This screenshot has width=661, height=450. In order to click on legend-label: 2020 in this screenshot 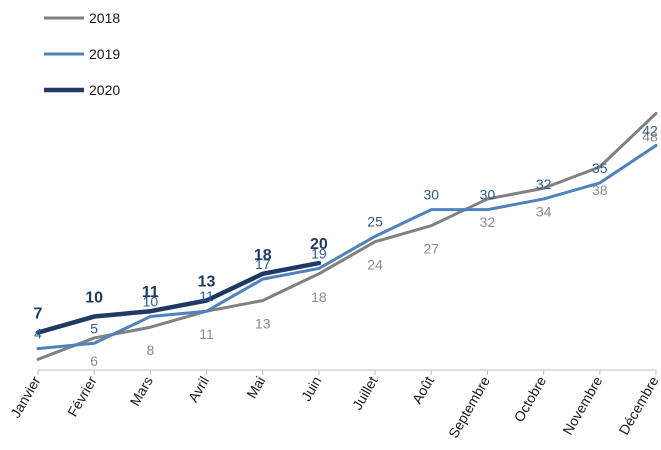, I will do `click(104, 90)`.